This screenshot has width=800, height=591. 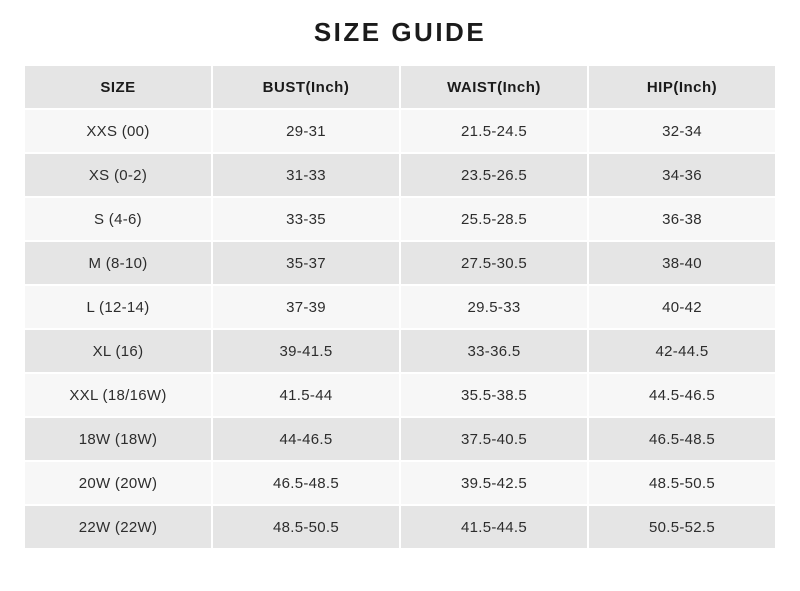 What do you see at coordinates (118, 87) in the screenshot?
I see `column-header: SIZE` at bounding box center [118, 87].